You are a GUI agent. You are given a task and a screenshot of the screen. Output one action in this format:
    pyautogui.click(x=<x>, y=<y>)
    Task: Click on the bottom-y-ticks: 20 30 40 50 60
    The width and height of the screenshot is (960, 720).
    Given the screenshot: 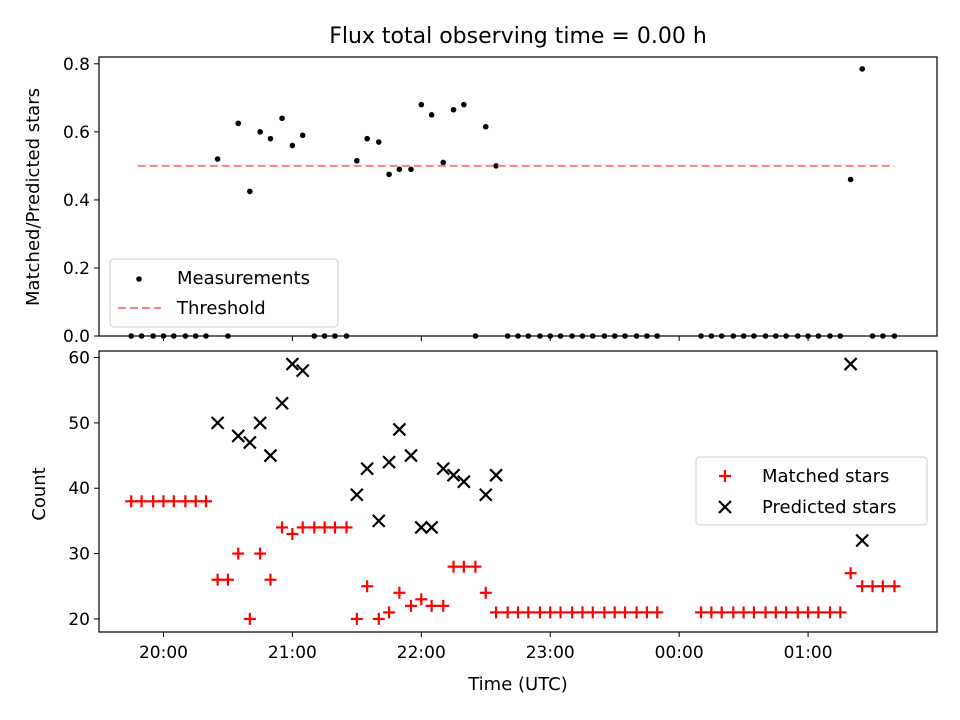 What is the action you would take?
    pyautogui.click(x=83, y=489)
    